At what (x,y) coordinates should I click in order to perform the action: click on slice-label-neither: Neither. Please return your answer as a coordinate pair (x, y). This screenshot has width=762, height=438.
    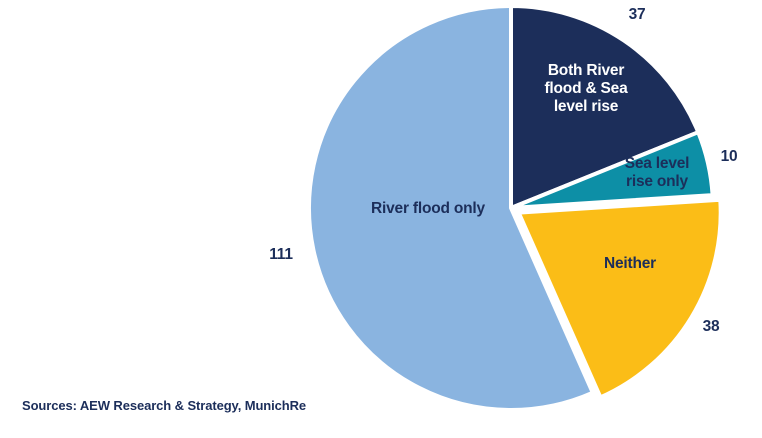
    Looking at the image, I should click on (629, 263).